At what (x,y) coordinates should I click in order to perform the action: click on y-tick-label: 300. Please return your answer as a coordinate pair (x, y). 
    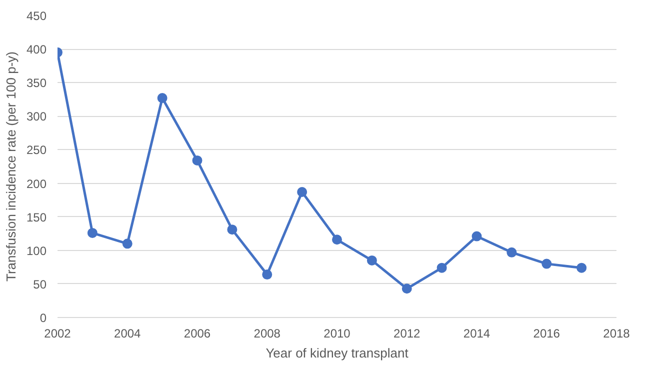
    Looking at the image, I should click on (36, 117).